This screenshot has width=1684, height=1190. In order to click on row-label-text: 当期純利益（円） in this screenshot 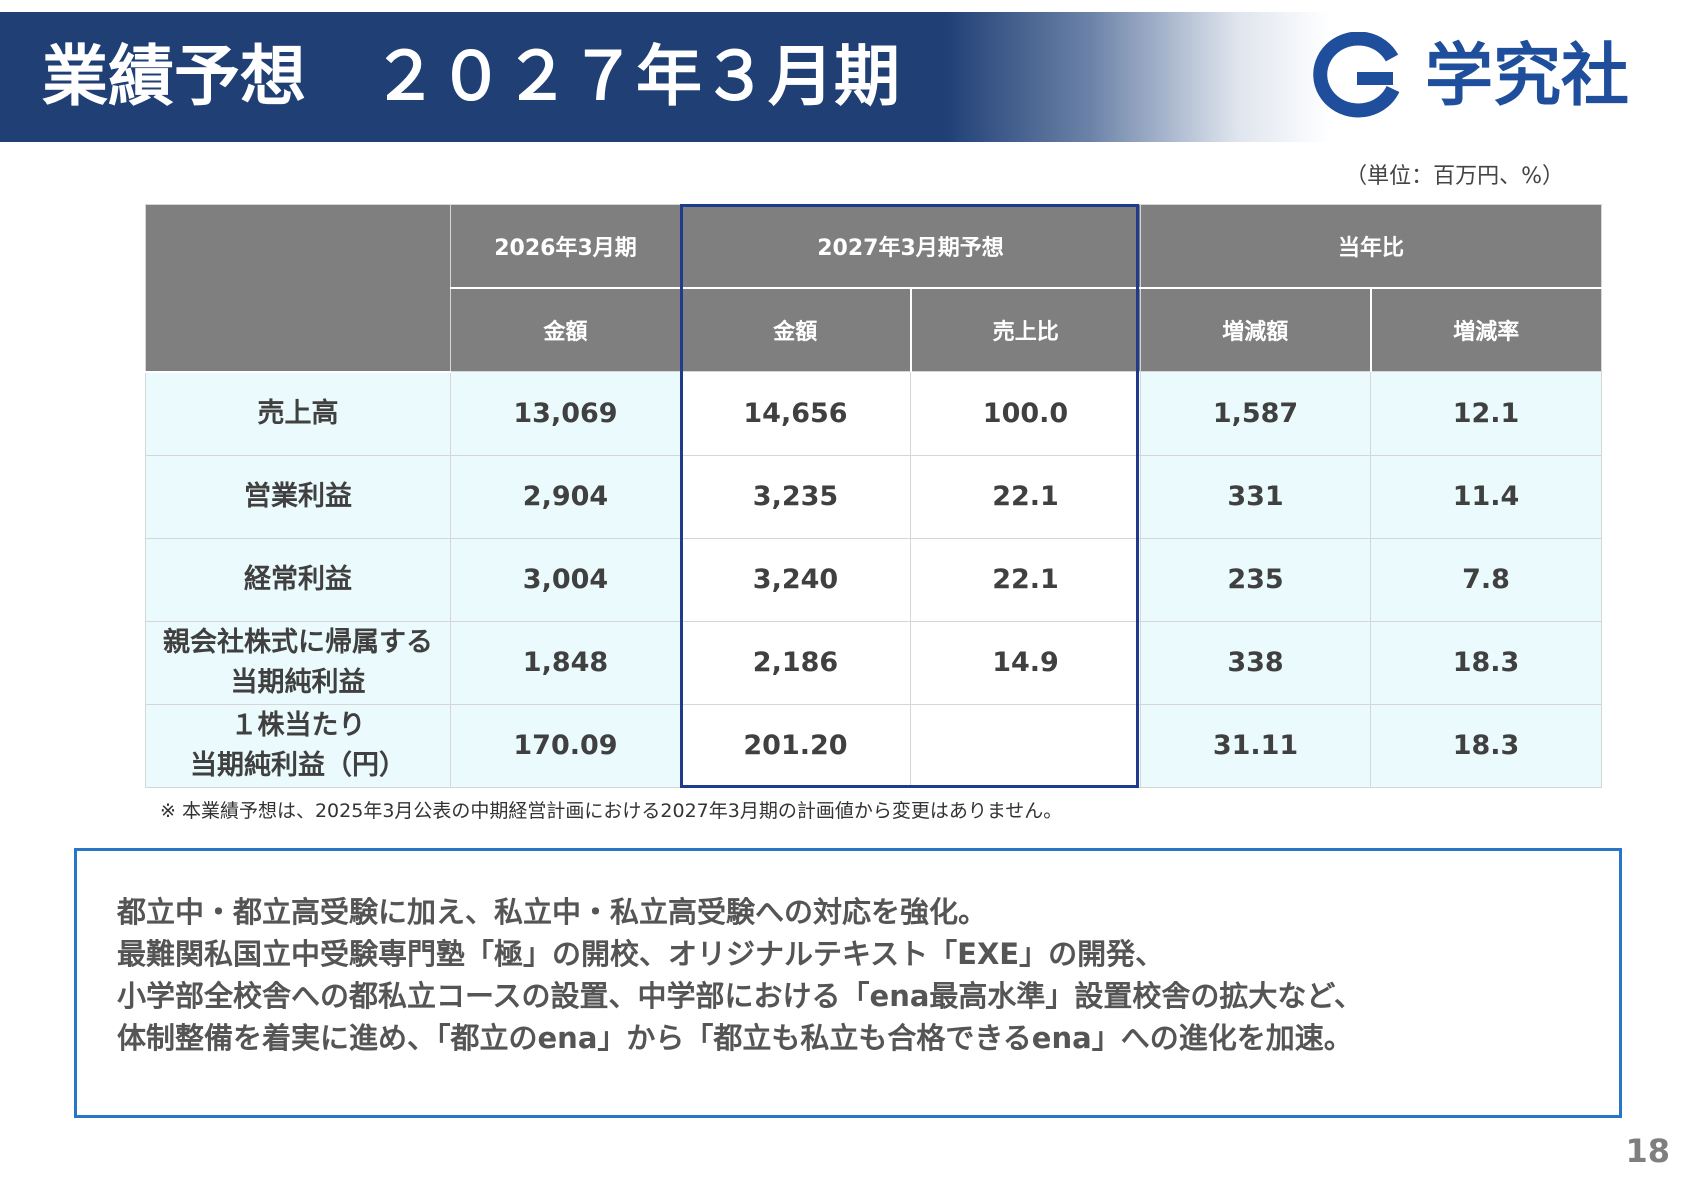, I will do `click(298, 765)`.